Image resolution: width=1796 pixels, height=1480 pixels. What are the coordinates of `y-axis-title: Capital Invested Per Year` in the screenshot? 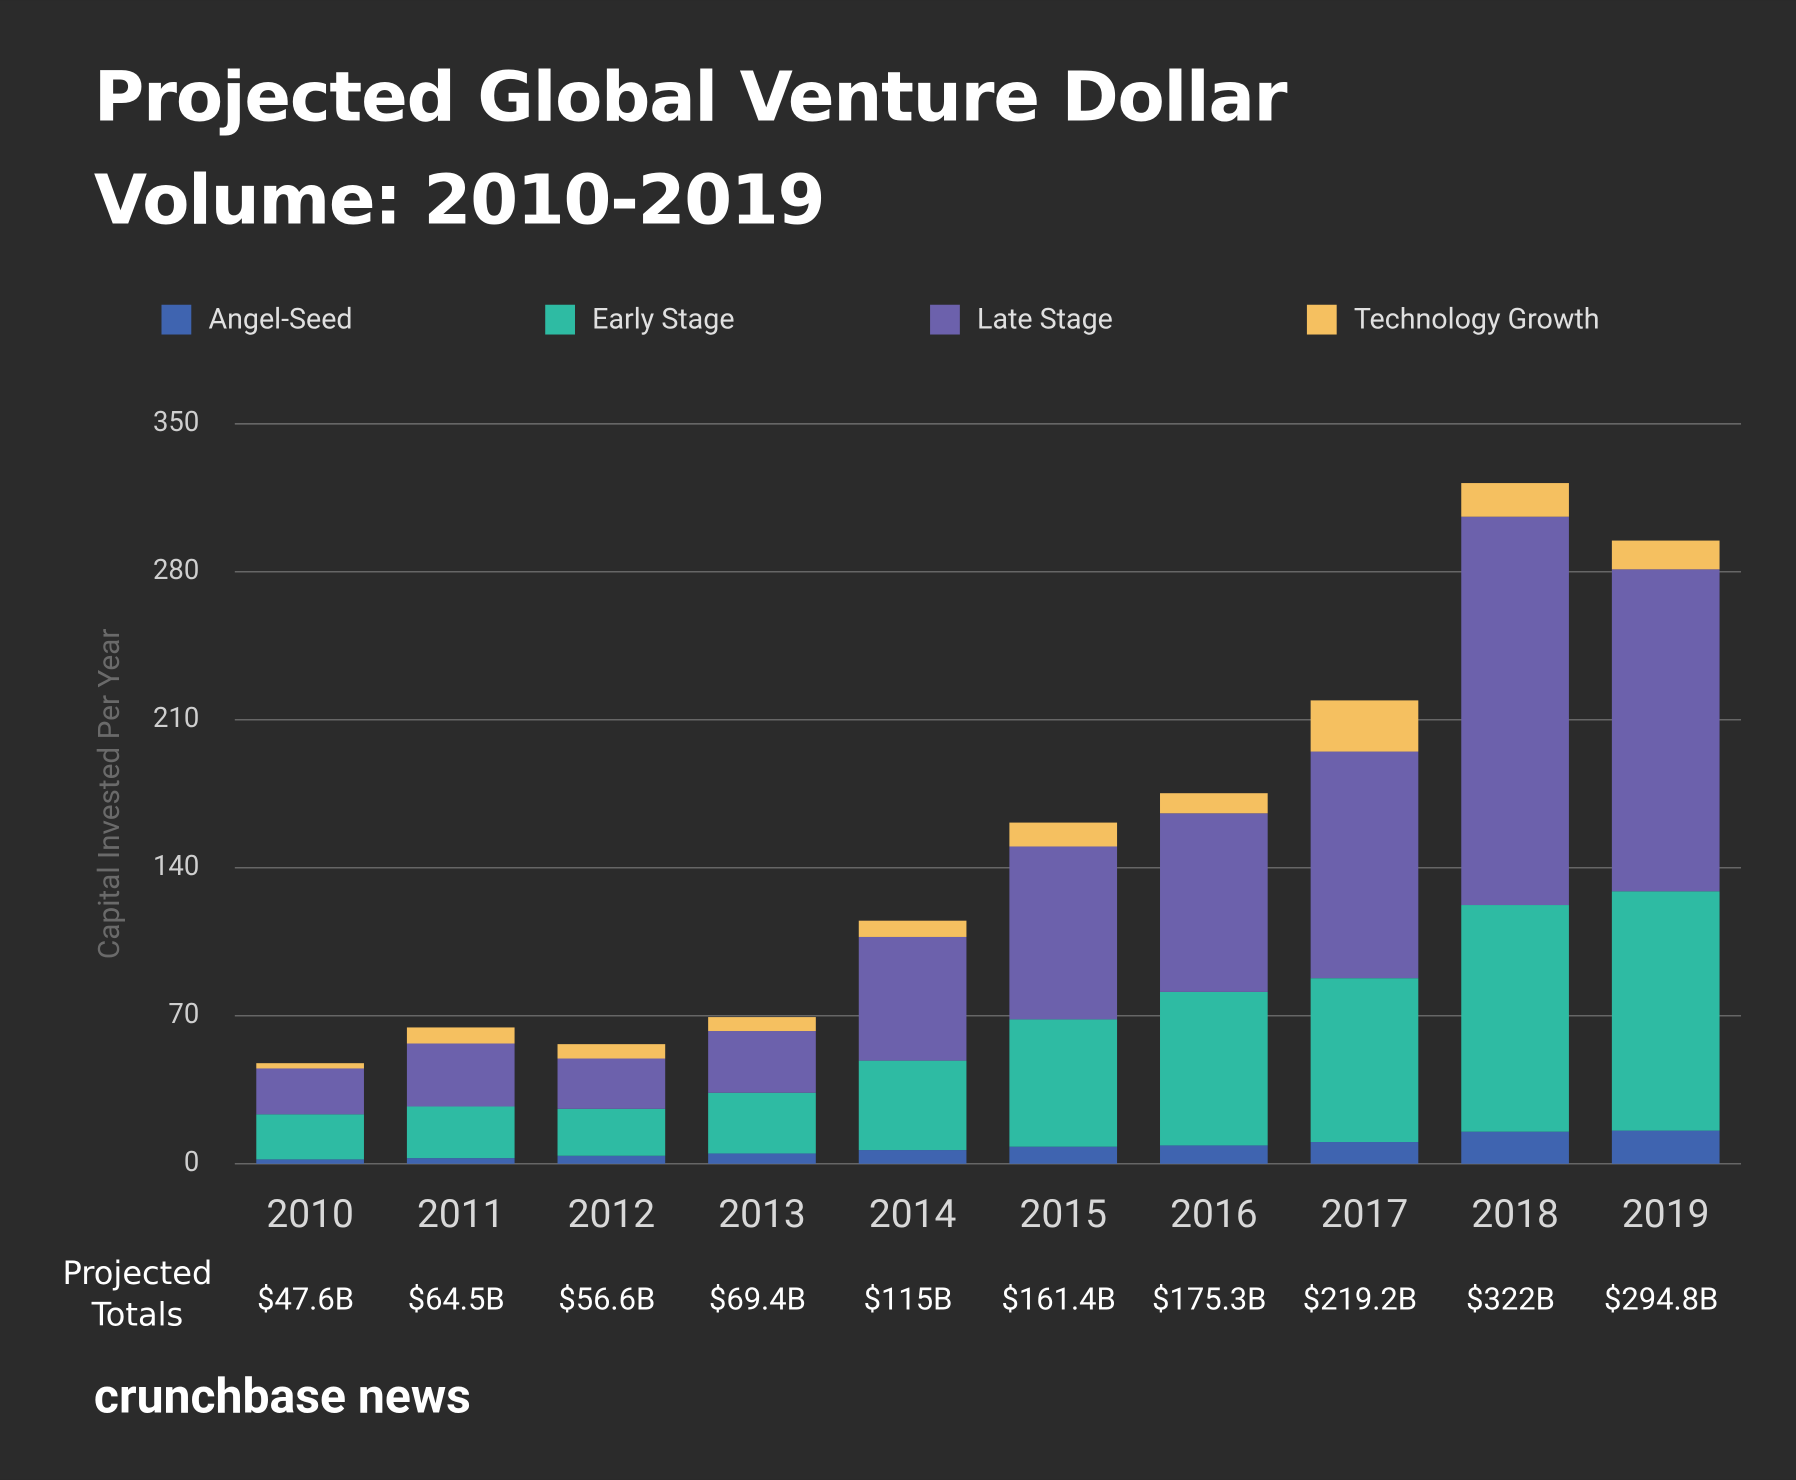 It's located at (109, 794).